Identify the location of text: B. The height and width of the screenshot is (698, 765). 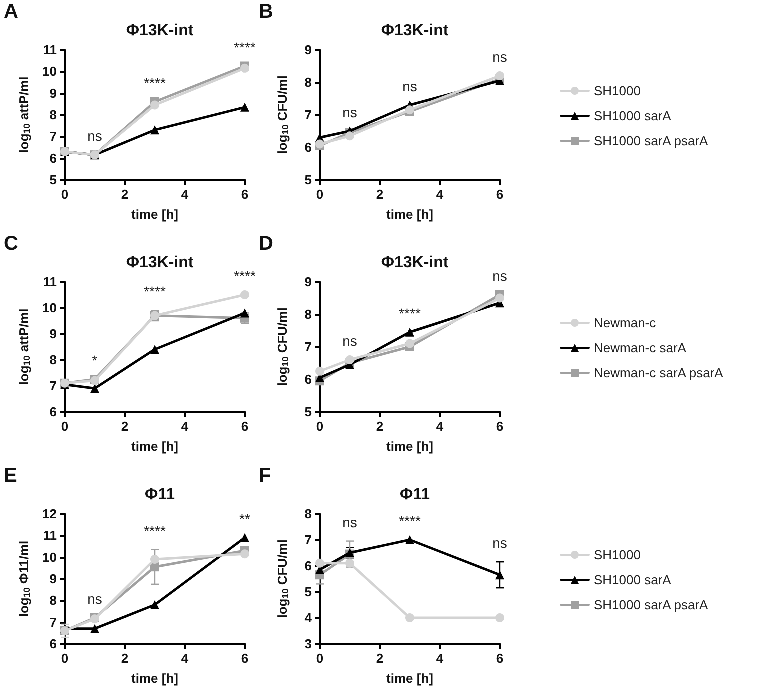
(266, 12).